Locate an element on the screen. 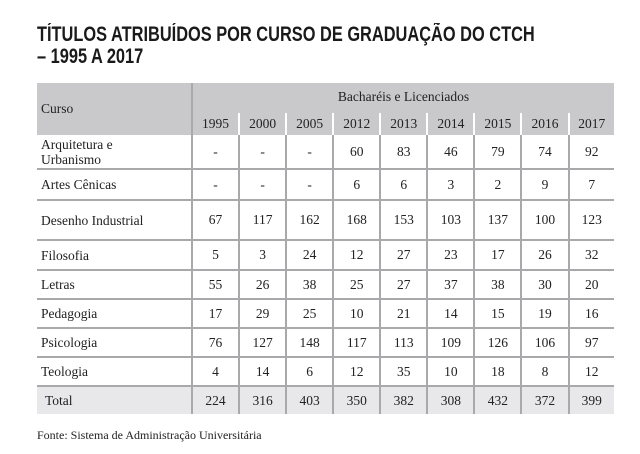  cell-value: 9 is located at coordinates (544, 184).